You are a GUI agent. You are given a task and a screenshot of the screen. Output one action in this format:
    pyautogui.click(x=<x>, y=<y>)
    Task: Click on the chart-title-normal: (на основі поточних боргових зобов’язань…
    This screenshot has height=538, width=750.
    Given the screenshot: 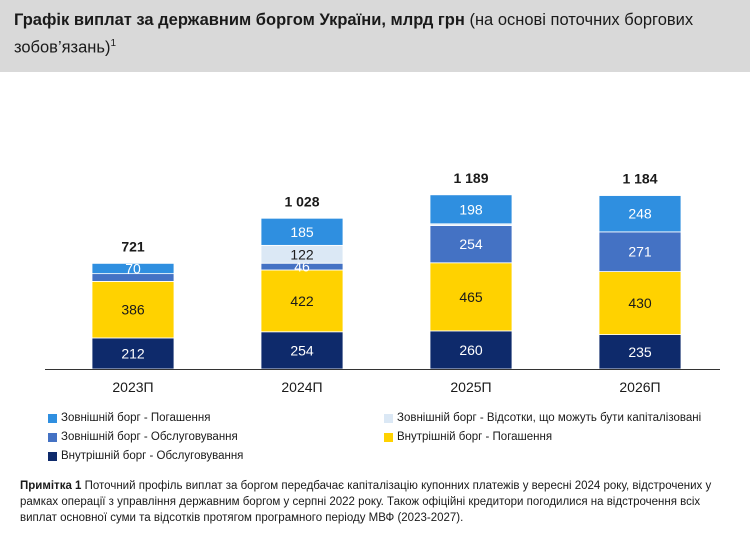 What is the action you would take?
    pyautogui.click(x=354, y=34)
    